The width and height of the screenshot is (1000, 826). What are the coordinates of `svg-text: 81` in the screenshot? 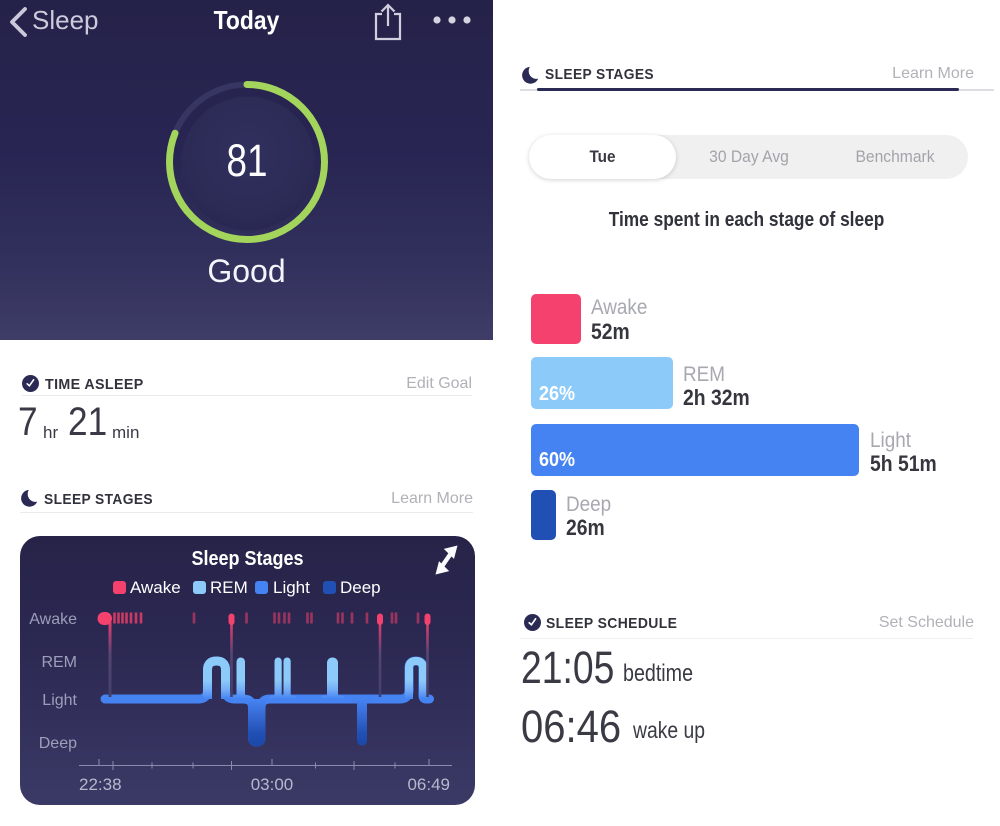 It's located at (247, 160).